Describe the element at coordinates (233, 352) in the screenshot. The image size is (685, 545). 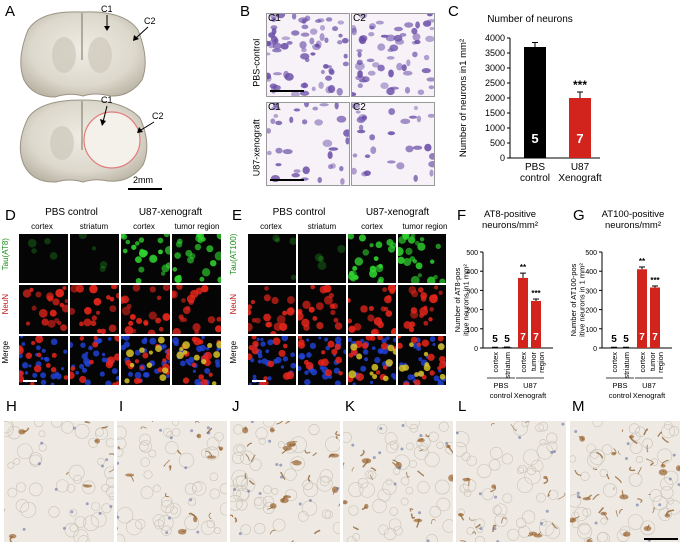
I see `e-row-merge: Merge` at that location.